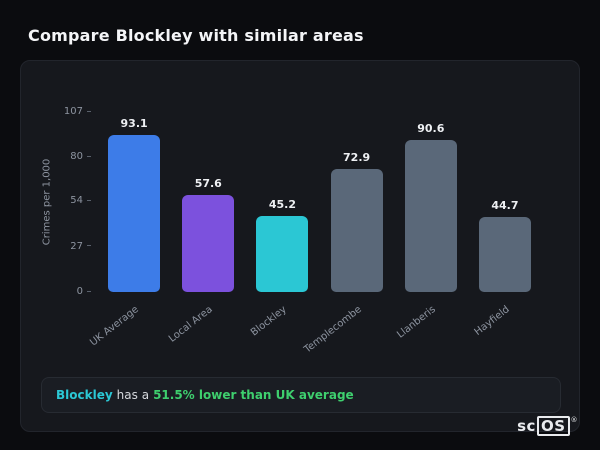 Image resolution: width=600 pixels, height=450 pixels. What do you see at coordinates (356, 230) in the screenshot?
I see `bar-templecombe` at bounding box center [356, 230].